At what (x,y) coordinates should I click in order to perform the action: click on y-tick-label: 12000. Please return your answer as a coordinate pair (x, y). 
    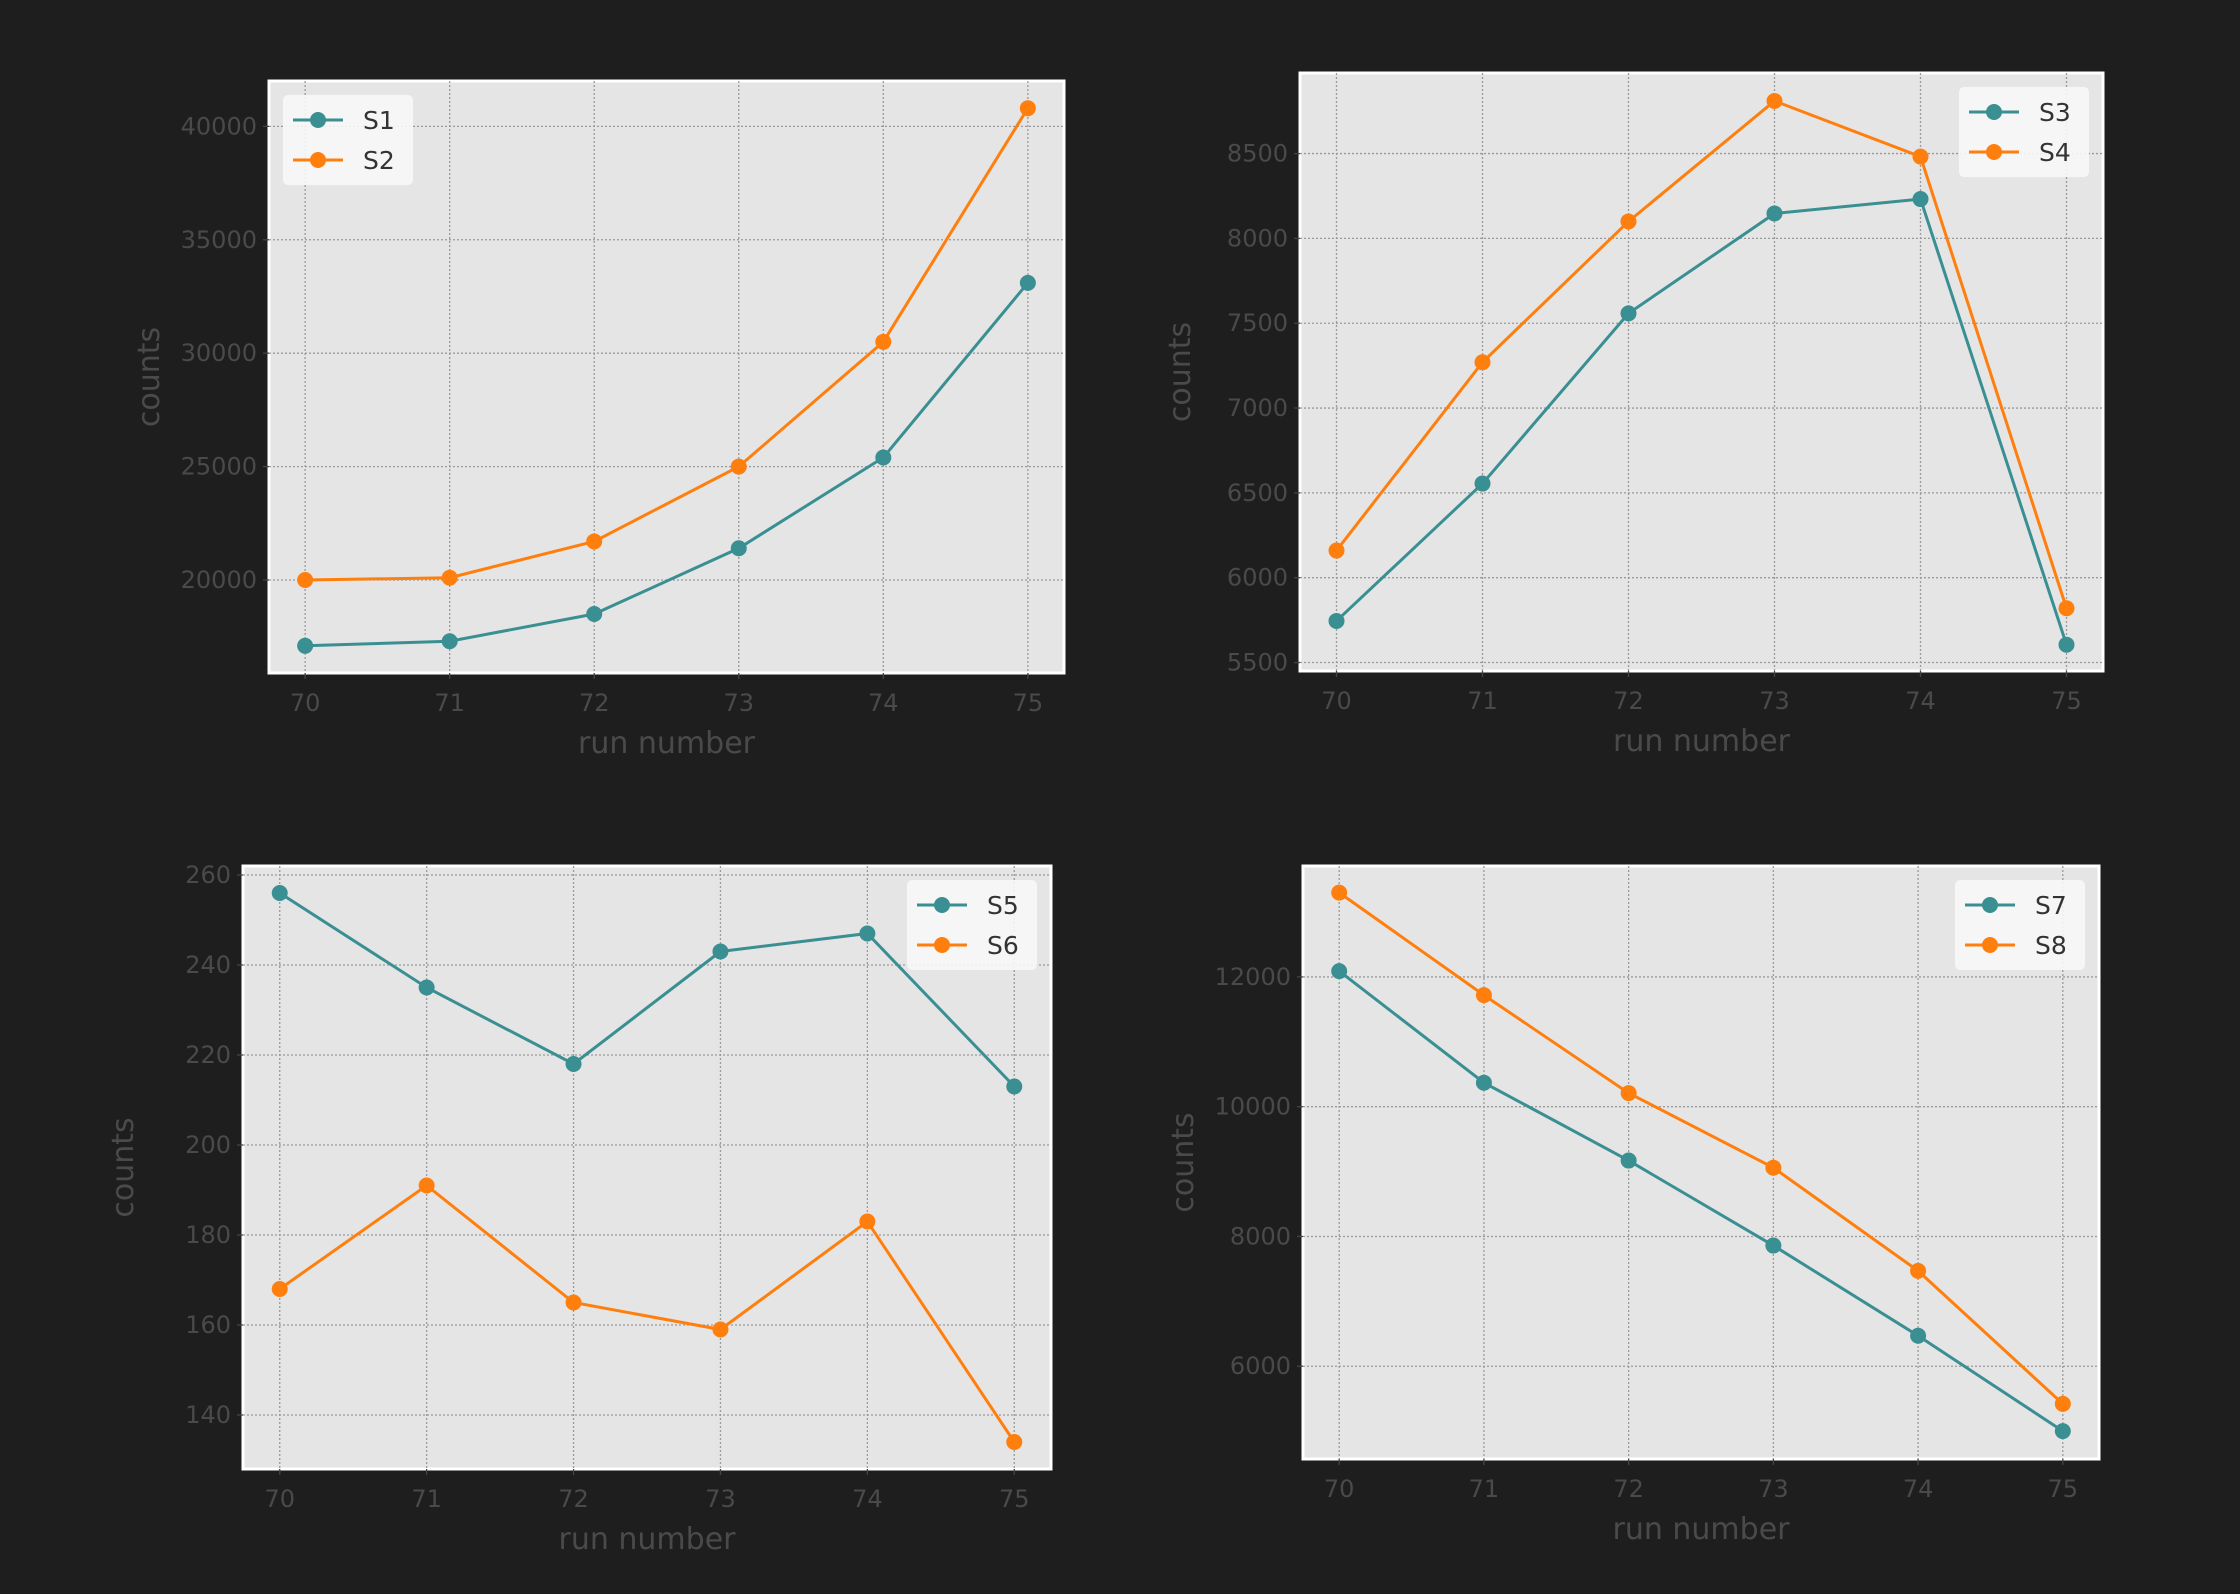
    Looking at the image, I should click on (1253, 977).